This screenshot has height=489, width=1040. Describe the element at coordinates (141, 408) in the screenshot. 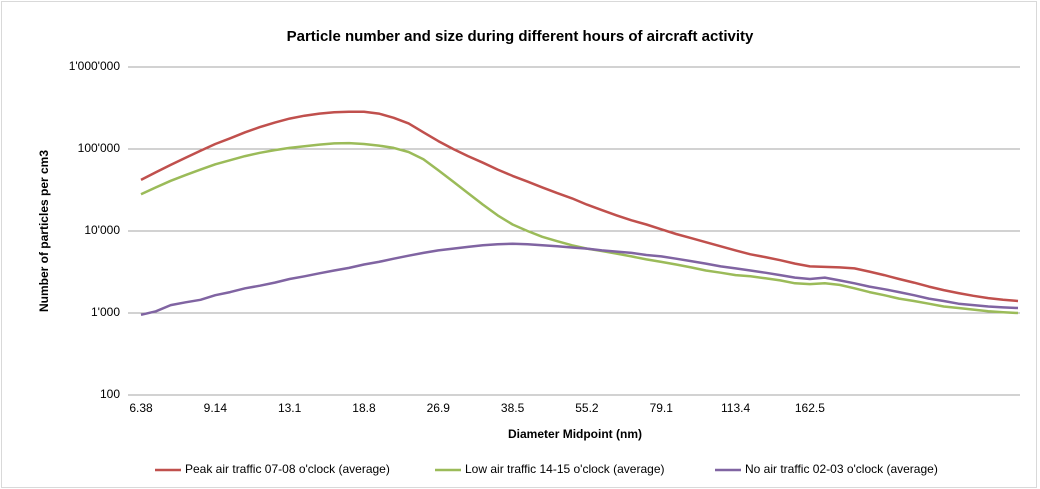

I see `x-tick-label: 6.38` at that location.